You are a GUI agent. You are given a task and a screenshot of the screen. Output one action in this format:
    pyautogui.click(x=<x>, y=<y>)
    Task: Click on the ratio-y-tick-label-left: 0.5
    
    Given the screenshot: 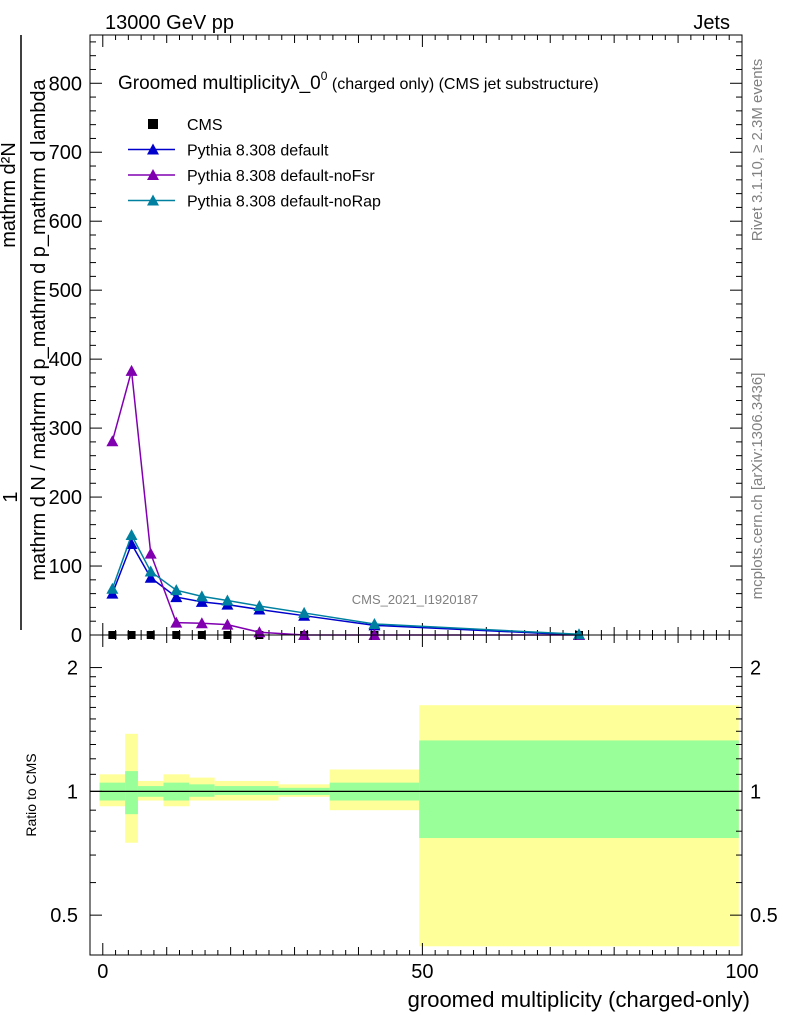 What is the action you would take?
    pyautogui.click(x=64, y=916)
    